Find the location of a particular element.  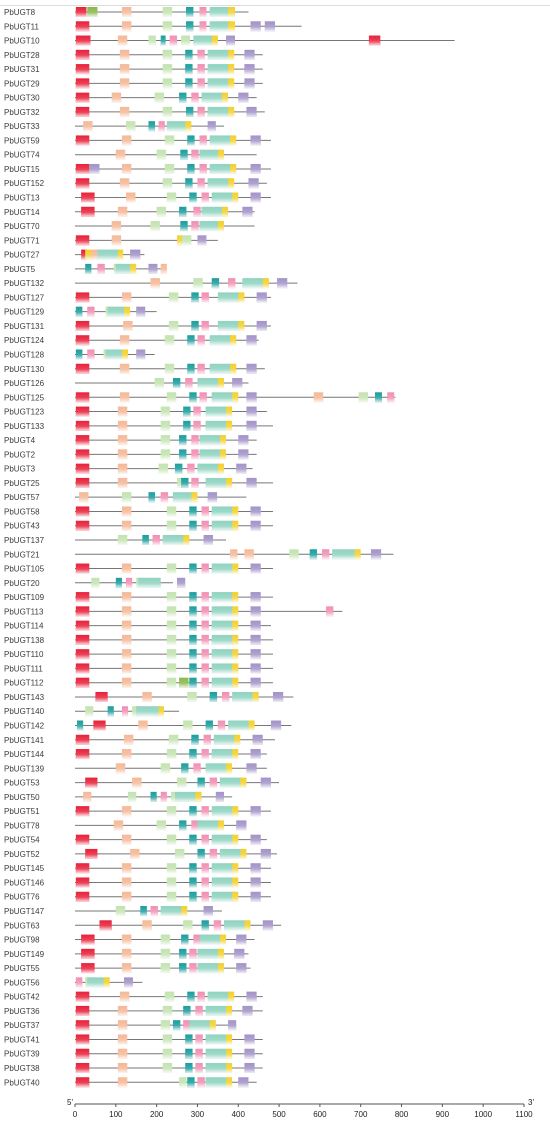

axis-end-label: 3' is located at coordinates (531, 1102).